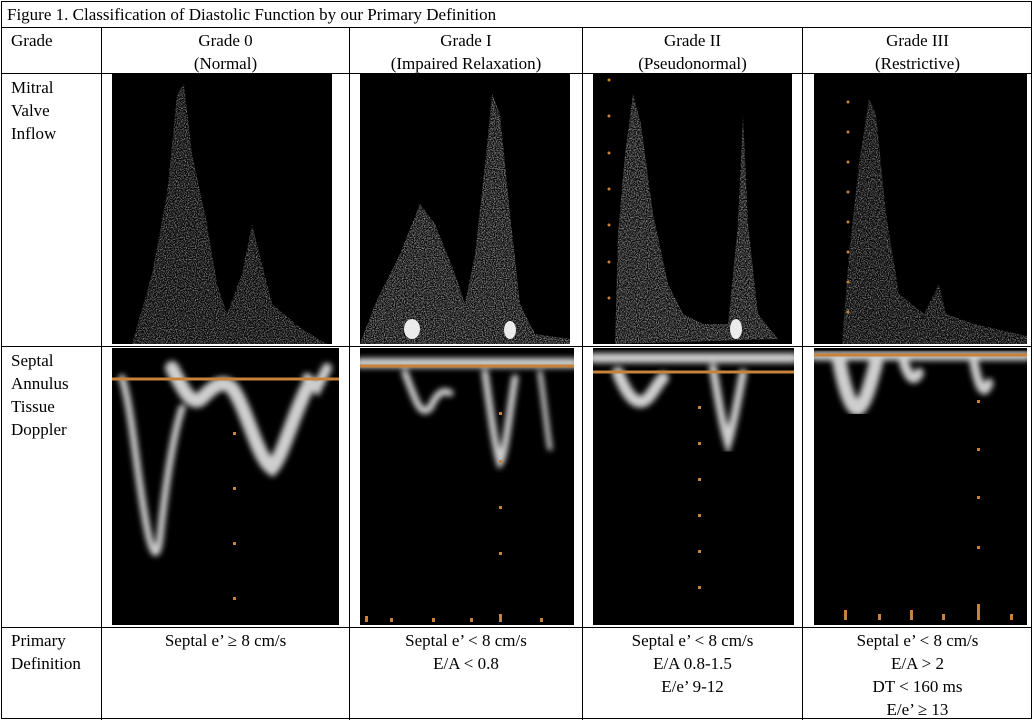 The image size is (1034, 721). What do you see at coordinates (609, 189) in the screenshot?
I see `scale-markers` at bounding box center [609, 189].